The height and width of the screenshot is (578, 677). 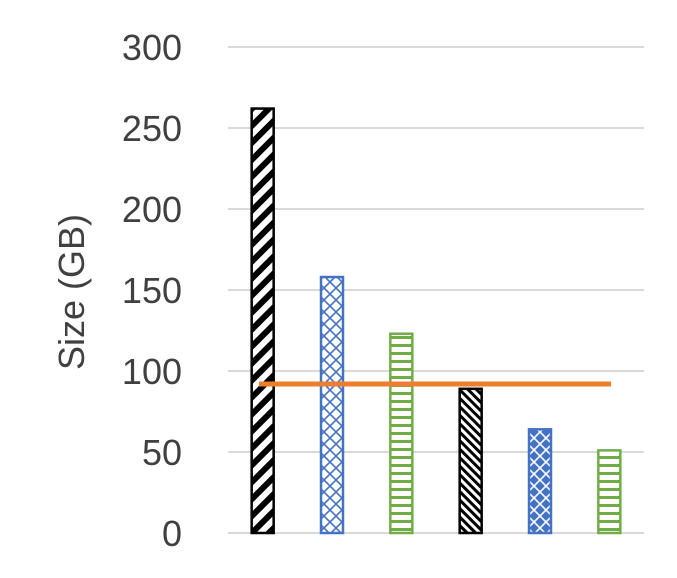 I want to click on y-tick-label: 200, so click(x=152, y=209).